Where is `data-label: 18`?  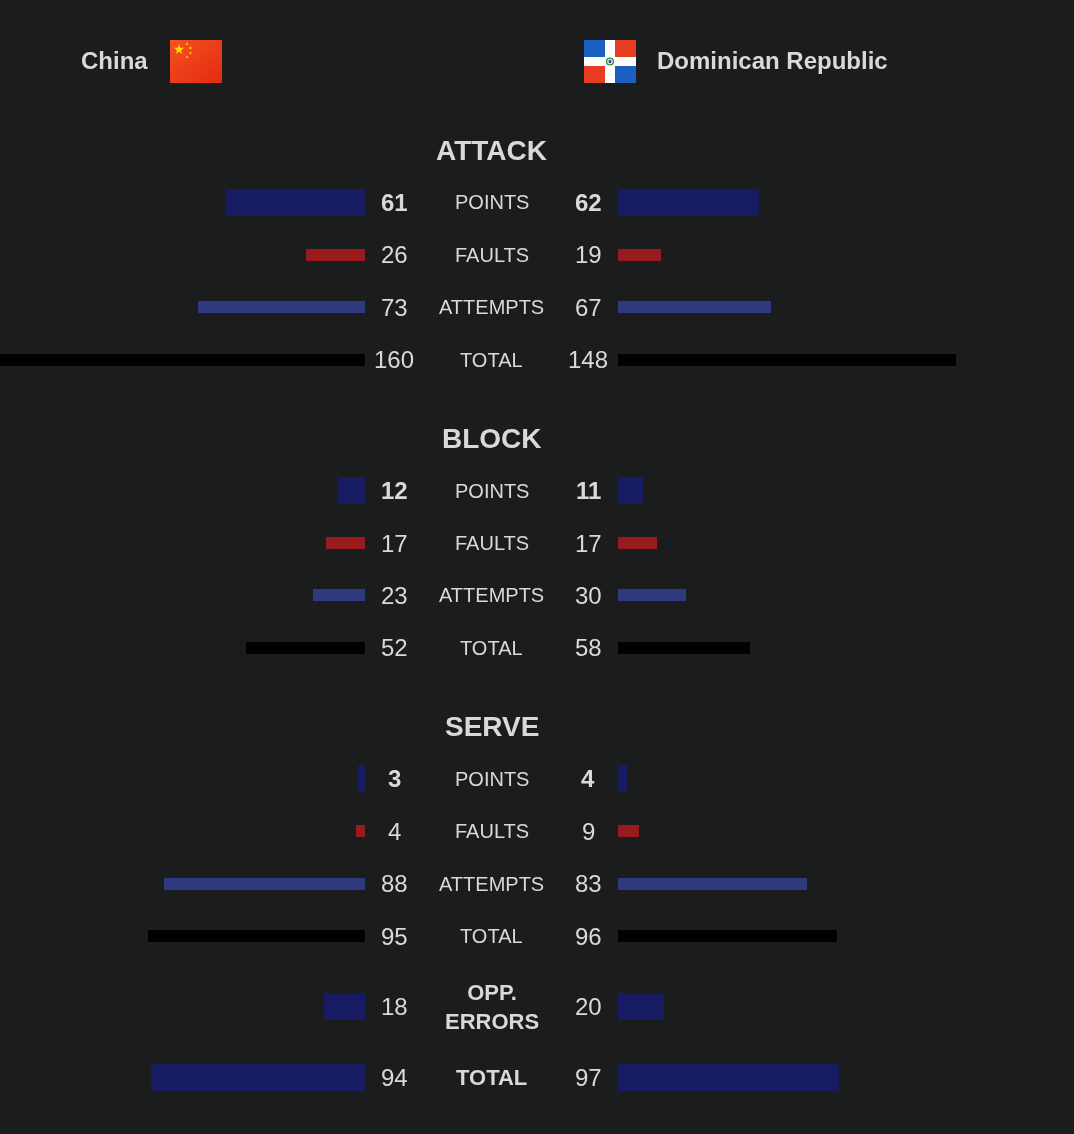 data-label: 18 is located at coordinates (394, 1006).